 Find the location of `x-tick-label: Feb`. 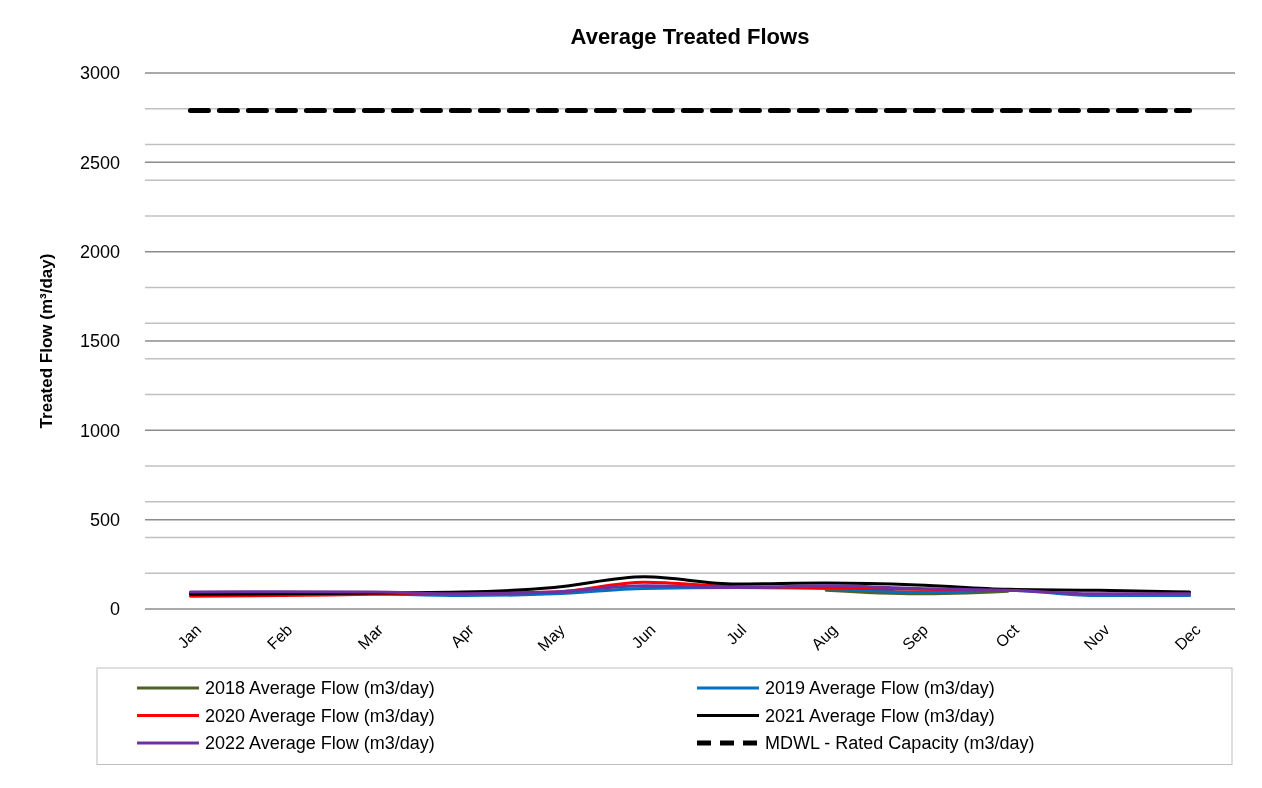

x-tick-label: Feb is located at coordinates (279, 636).